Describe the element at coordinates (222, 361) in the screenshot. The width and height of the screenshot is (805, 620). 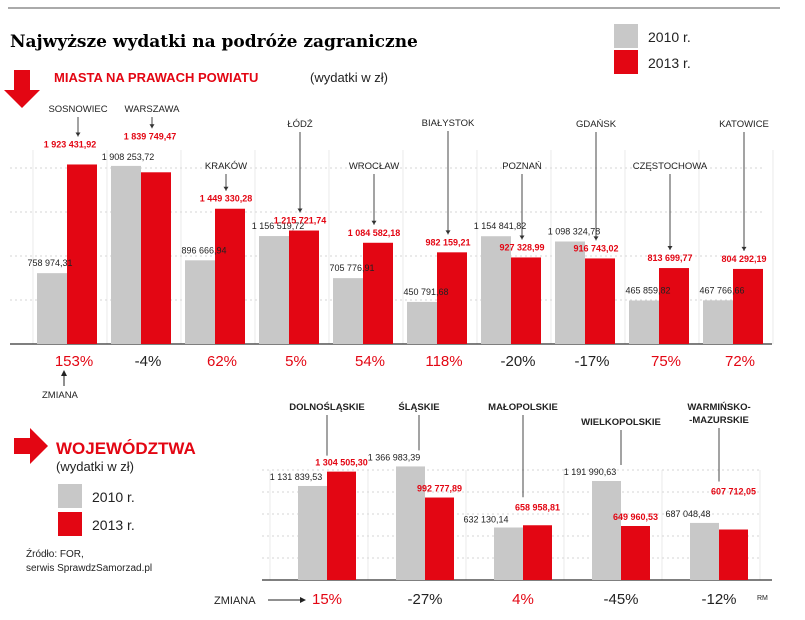
I see `change-krakow: 62%` at that location.